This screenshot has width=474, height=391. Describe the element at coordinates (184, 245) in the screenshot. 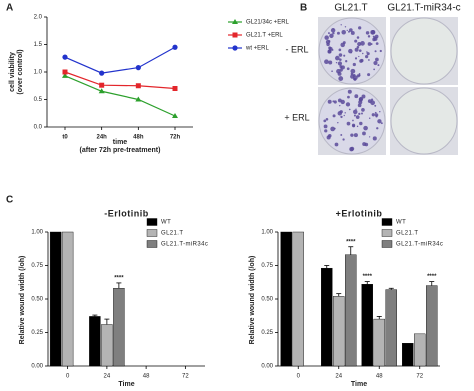

I see `legend-label: GL21.T-miR34c` at that location.